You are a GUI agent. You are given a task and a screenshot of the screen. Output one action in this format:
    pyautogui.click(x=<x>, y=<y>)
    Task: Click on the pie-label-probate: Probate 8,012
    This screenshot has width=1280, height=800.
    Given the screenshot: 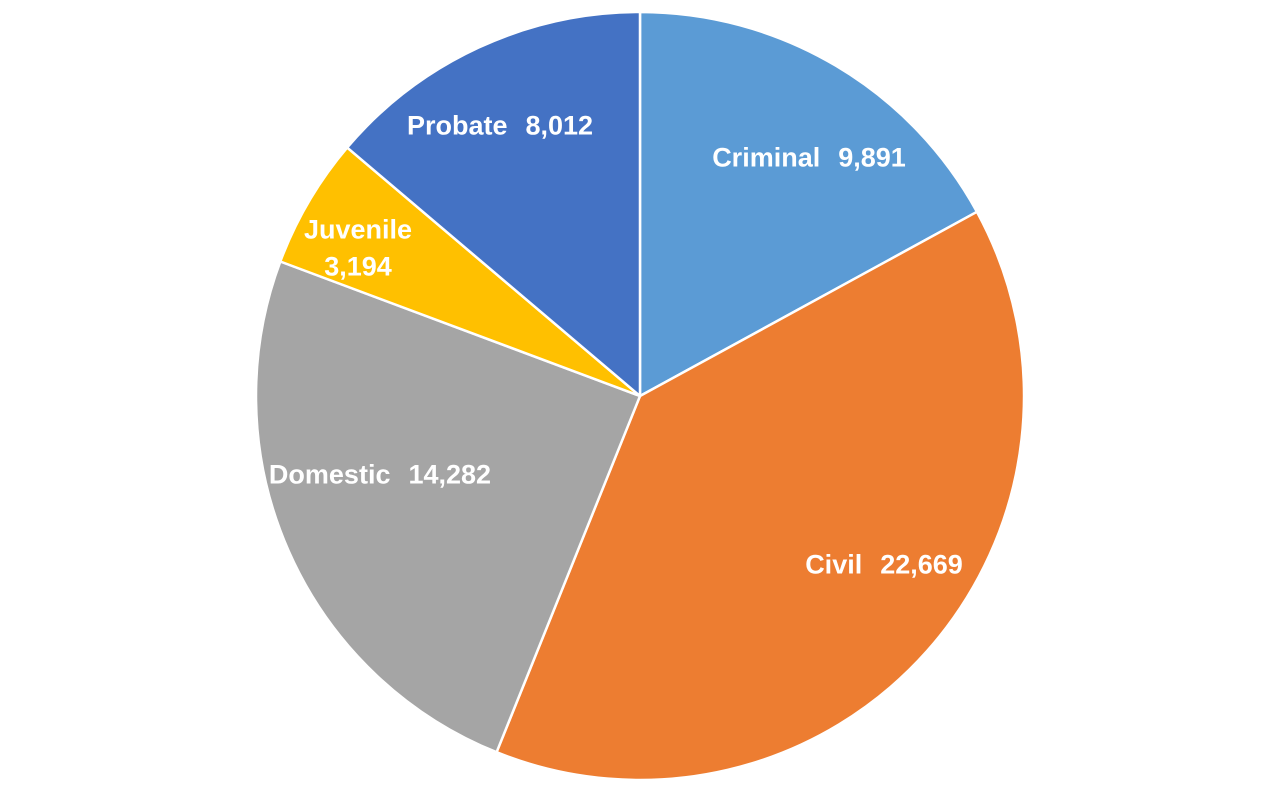 What is the action you would take?
    pyautogui.click(x=500, y=126)
    